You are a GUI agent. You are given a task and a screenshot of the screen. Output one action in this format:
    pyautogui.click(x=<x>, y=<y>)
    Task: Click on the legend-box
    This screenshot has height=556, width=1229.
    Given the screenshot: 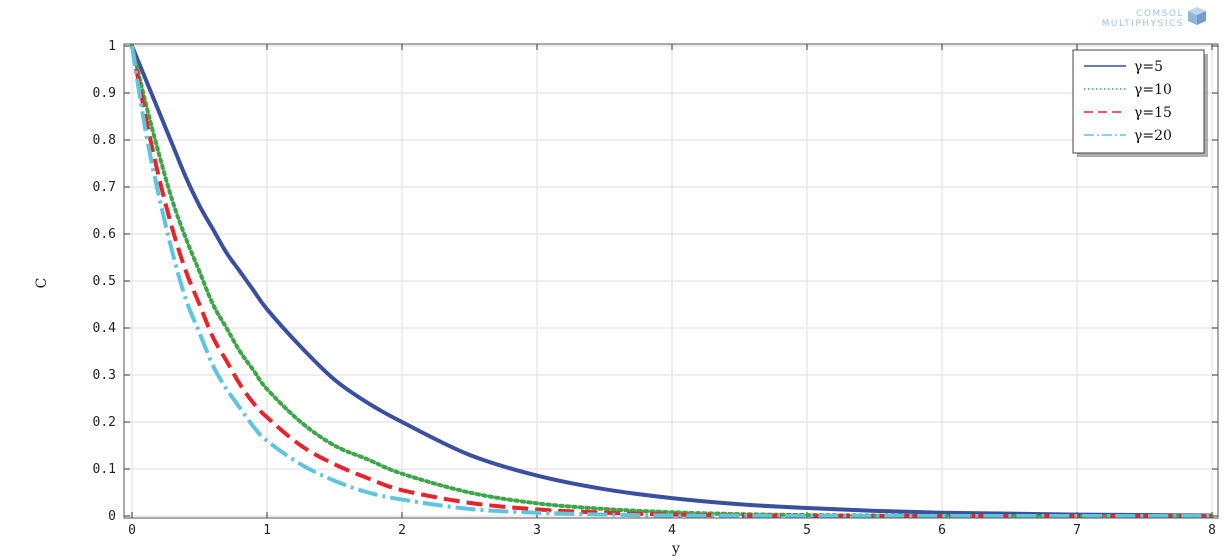 What is the action you would take?
    pyautogui.click(x=1138, y=101)
    